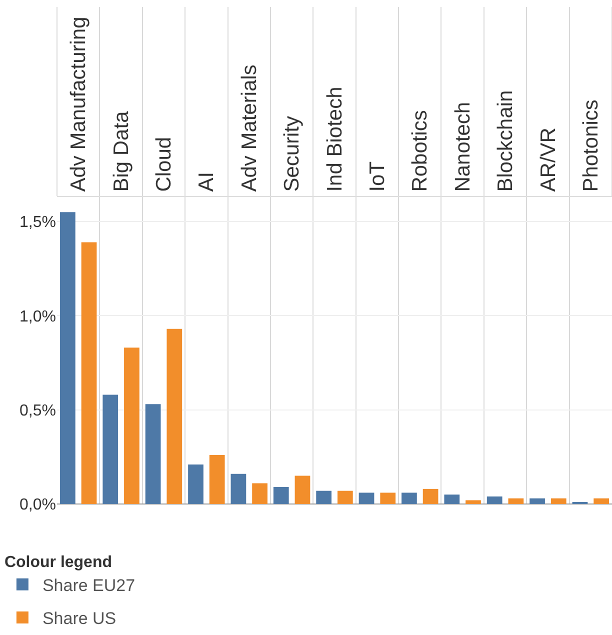 This screenshot has width=612, height=635. I want to click on y-tick-label: 1,0%, so click(38, 317).